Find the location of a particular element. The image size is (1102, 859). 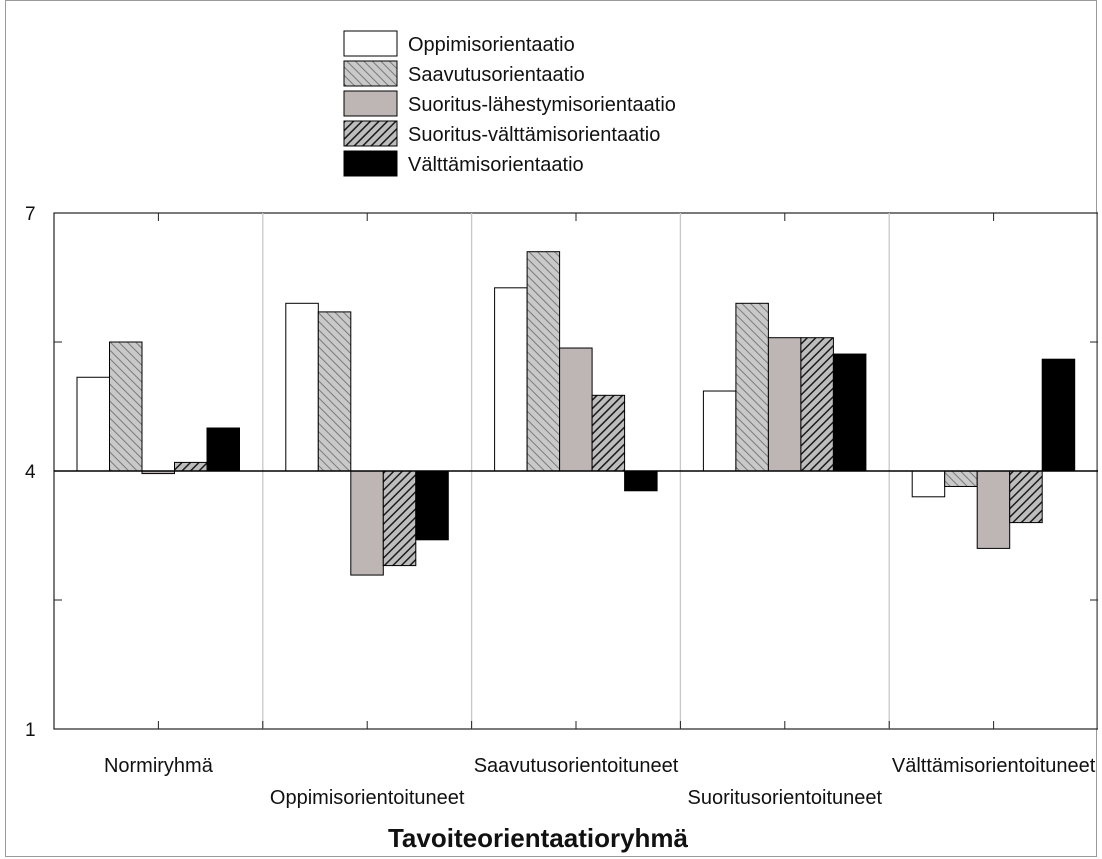

legend-label: Oppimisorientaatio is located at coordinates (491, 45).